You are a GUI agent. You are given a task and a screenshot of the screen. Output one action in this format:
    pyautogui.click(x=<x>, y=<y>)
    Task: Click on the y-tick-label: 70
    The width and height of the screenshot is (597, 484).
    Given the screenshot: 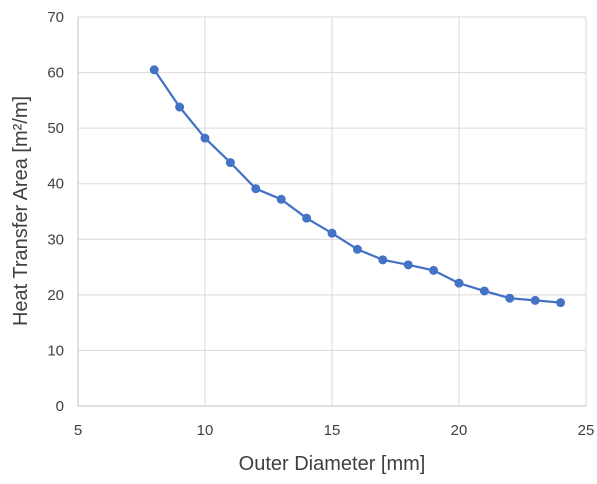 What is the action you would take?
    pyautogui.click(x=55, y=17)
    